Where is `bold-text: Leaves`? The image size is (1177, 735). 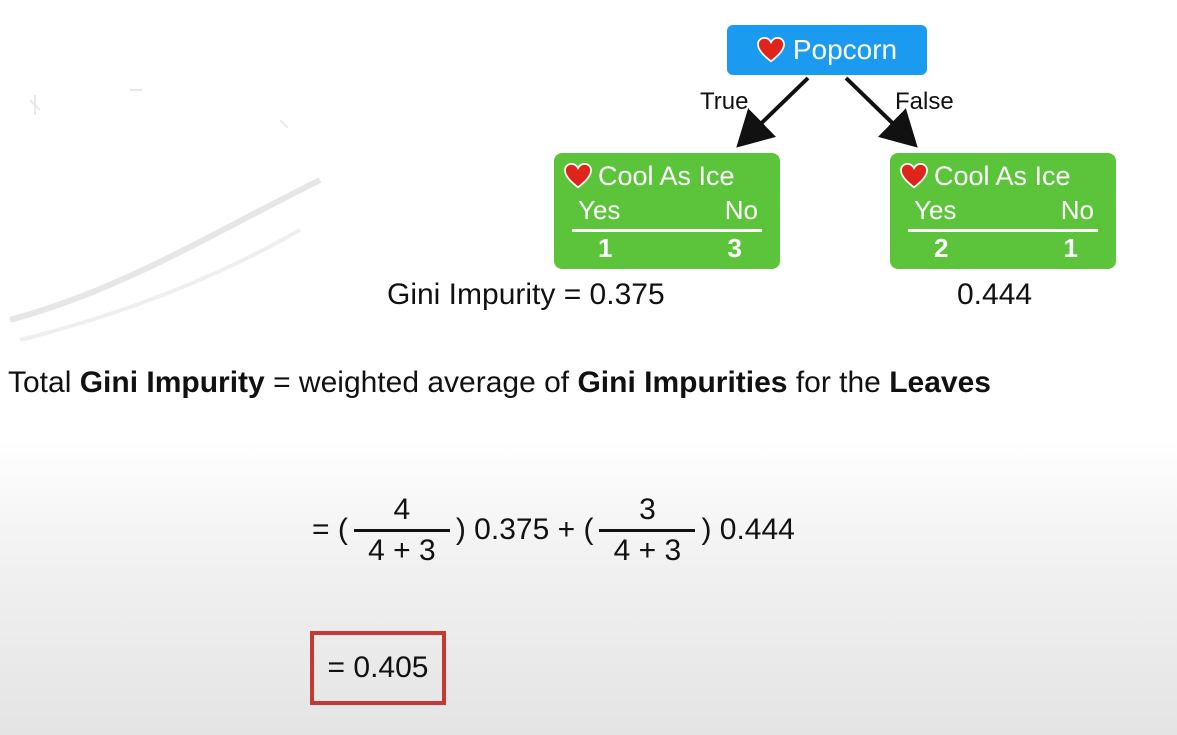
bold-text: Leaves is located at coordinates (940, 382).